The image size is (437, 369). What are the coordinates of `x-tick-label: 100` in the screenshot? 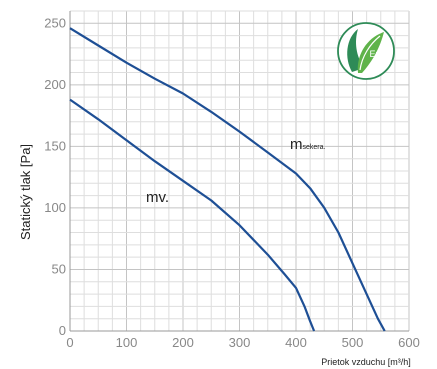 It's located at (127, 342).